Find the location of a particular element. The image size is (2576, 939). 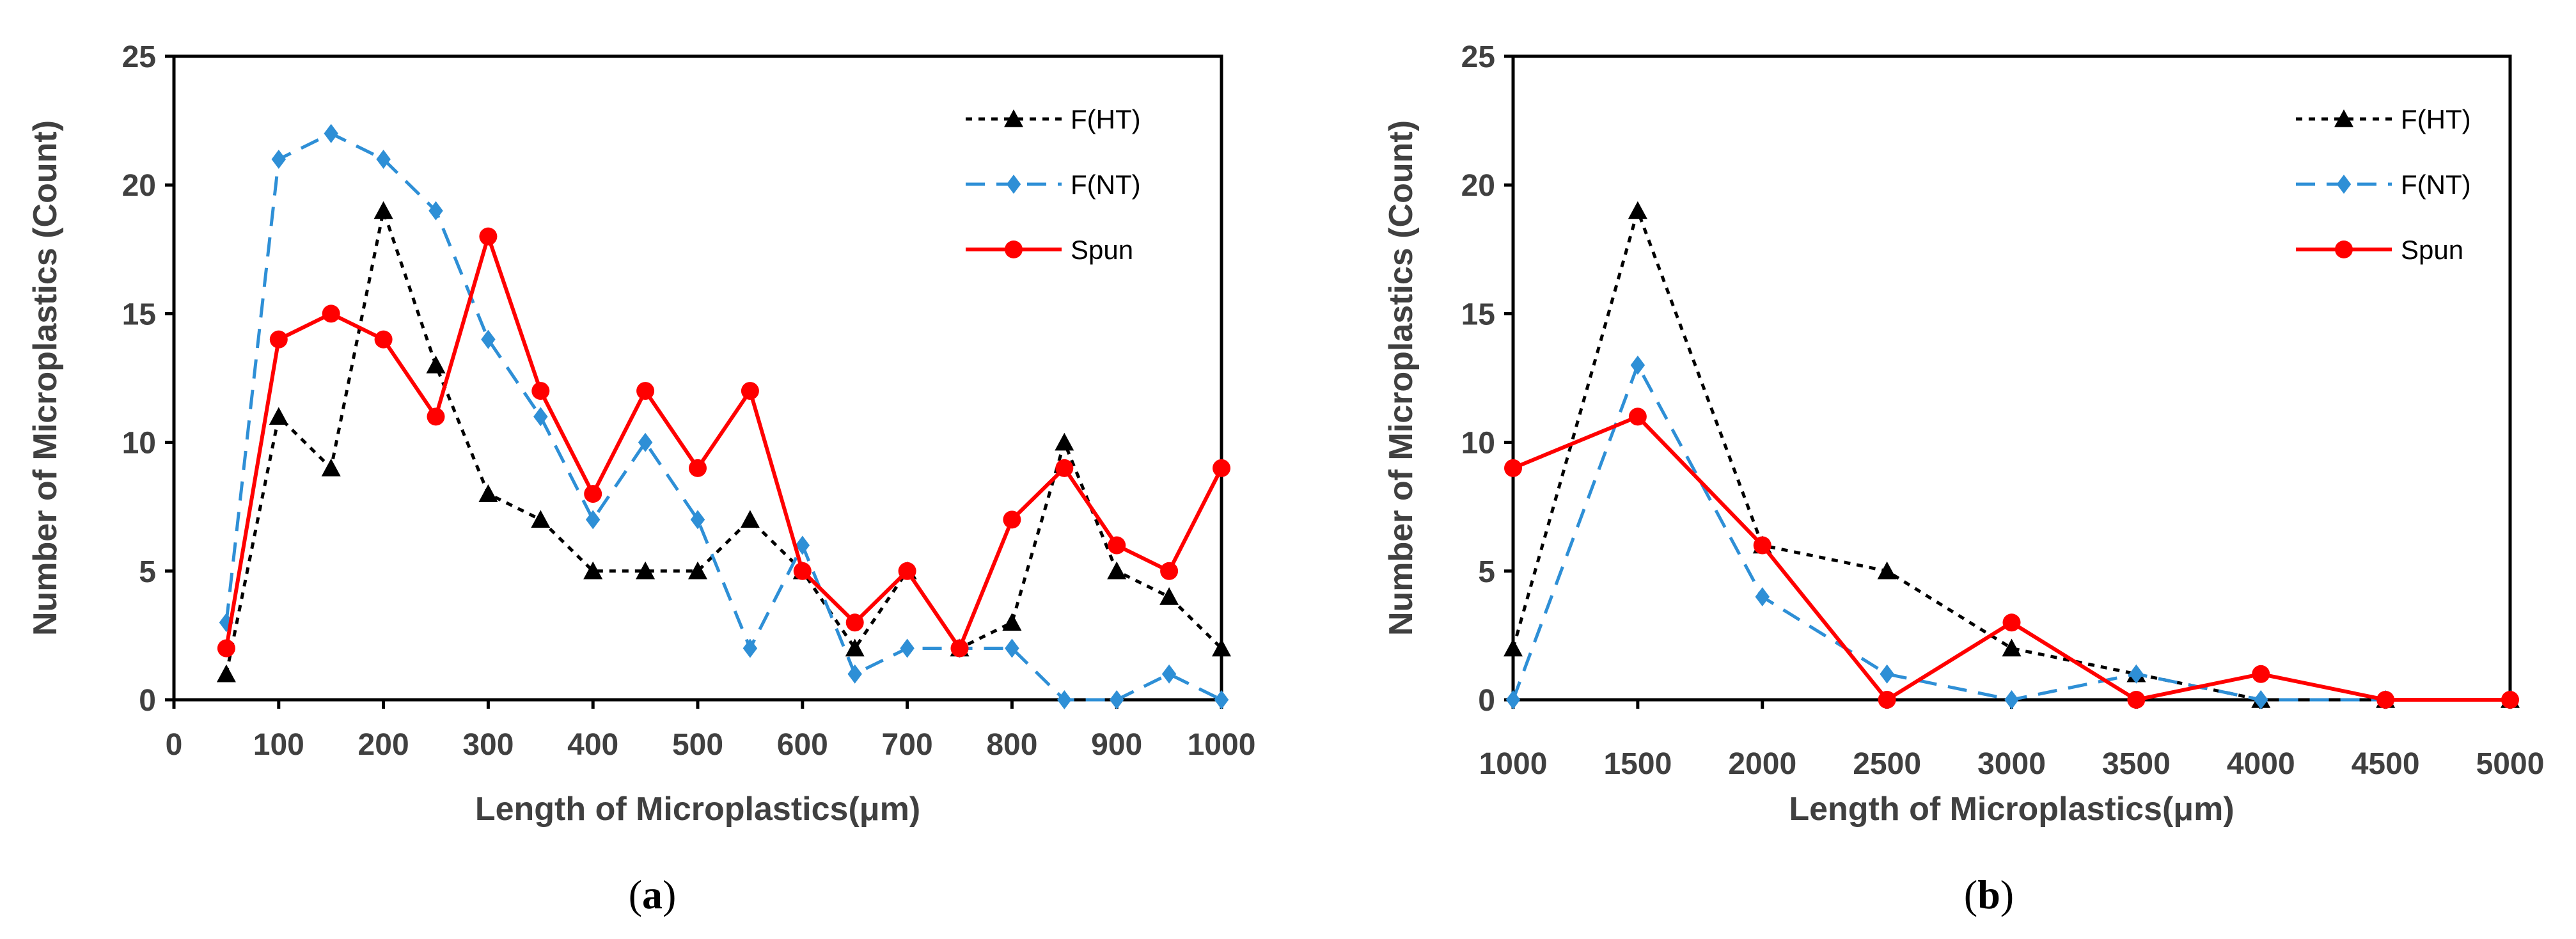

legend-marker-F(HT) is located at coordinates (2343, 118).